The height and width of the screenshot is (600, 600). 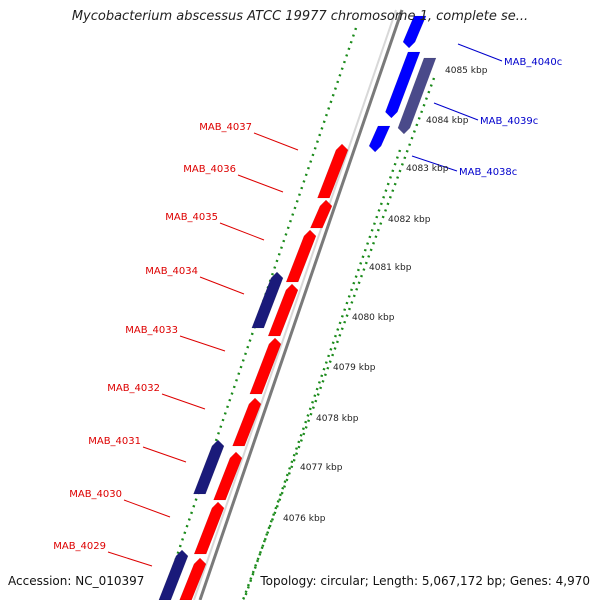 What do you see at coordinates (173, 574) in the screenshot?
I see `gene-block-mab-4029-dark` at bounding box center [173, 574].